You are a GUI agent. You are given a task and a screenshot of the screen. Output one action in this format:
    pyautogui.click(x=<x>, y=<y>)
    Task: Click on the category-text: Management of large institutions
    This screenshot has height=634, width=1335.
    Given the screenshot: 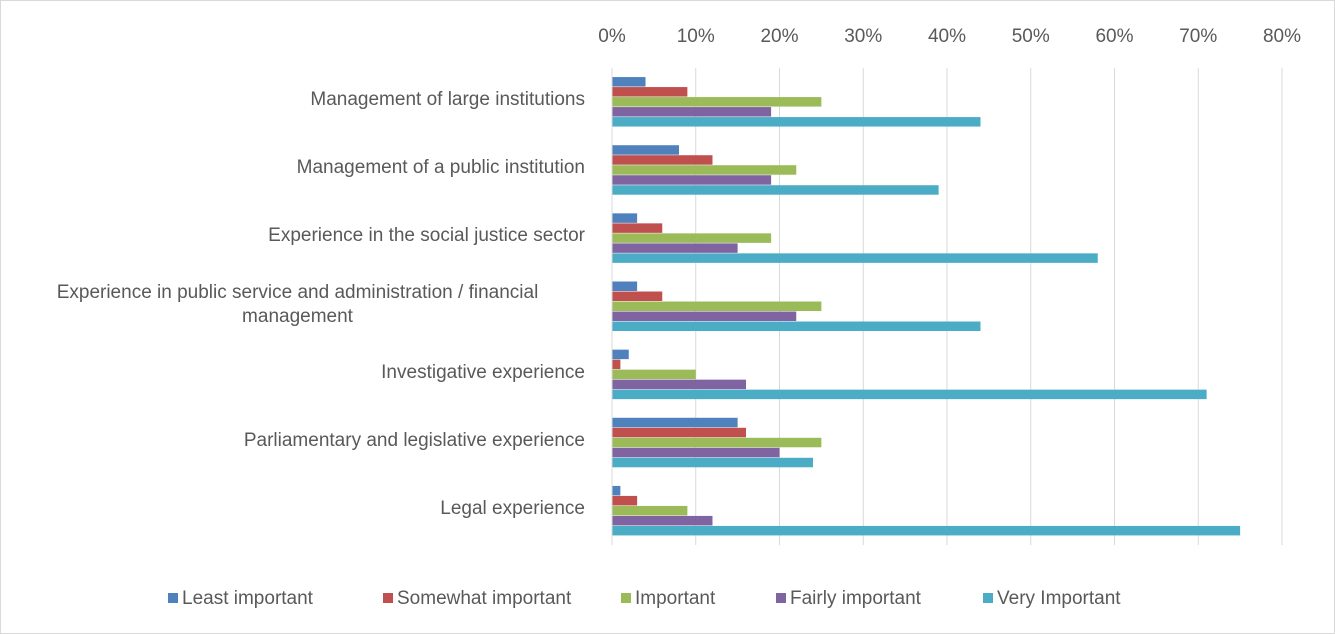 What is the action you would take?
    pyautogui.click(x=447, y=100)
    